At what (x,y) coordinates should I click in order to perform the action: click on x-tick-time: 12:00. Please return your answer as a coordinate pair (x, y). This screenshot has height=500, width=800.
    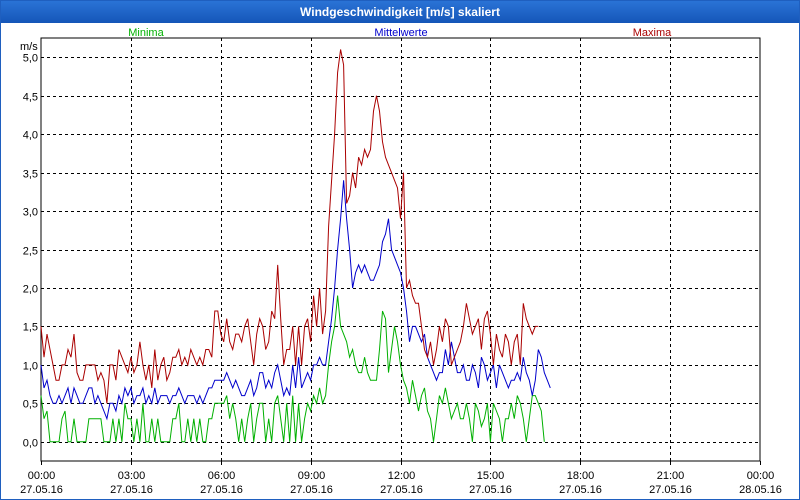
    Looking at the image, I should click on (402, 476).